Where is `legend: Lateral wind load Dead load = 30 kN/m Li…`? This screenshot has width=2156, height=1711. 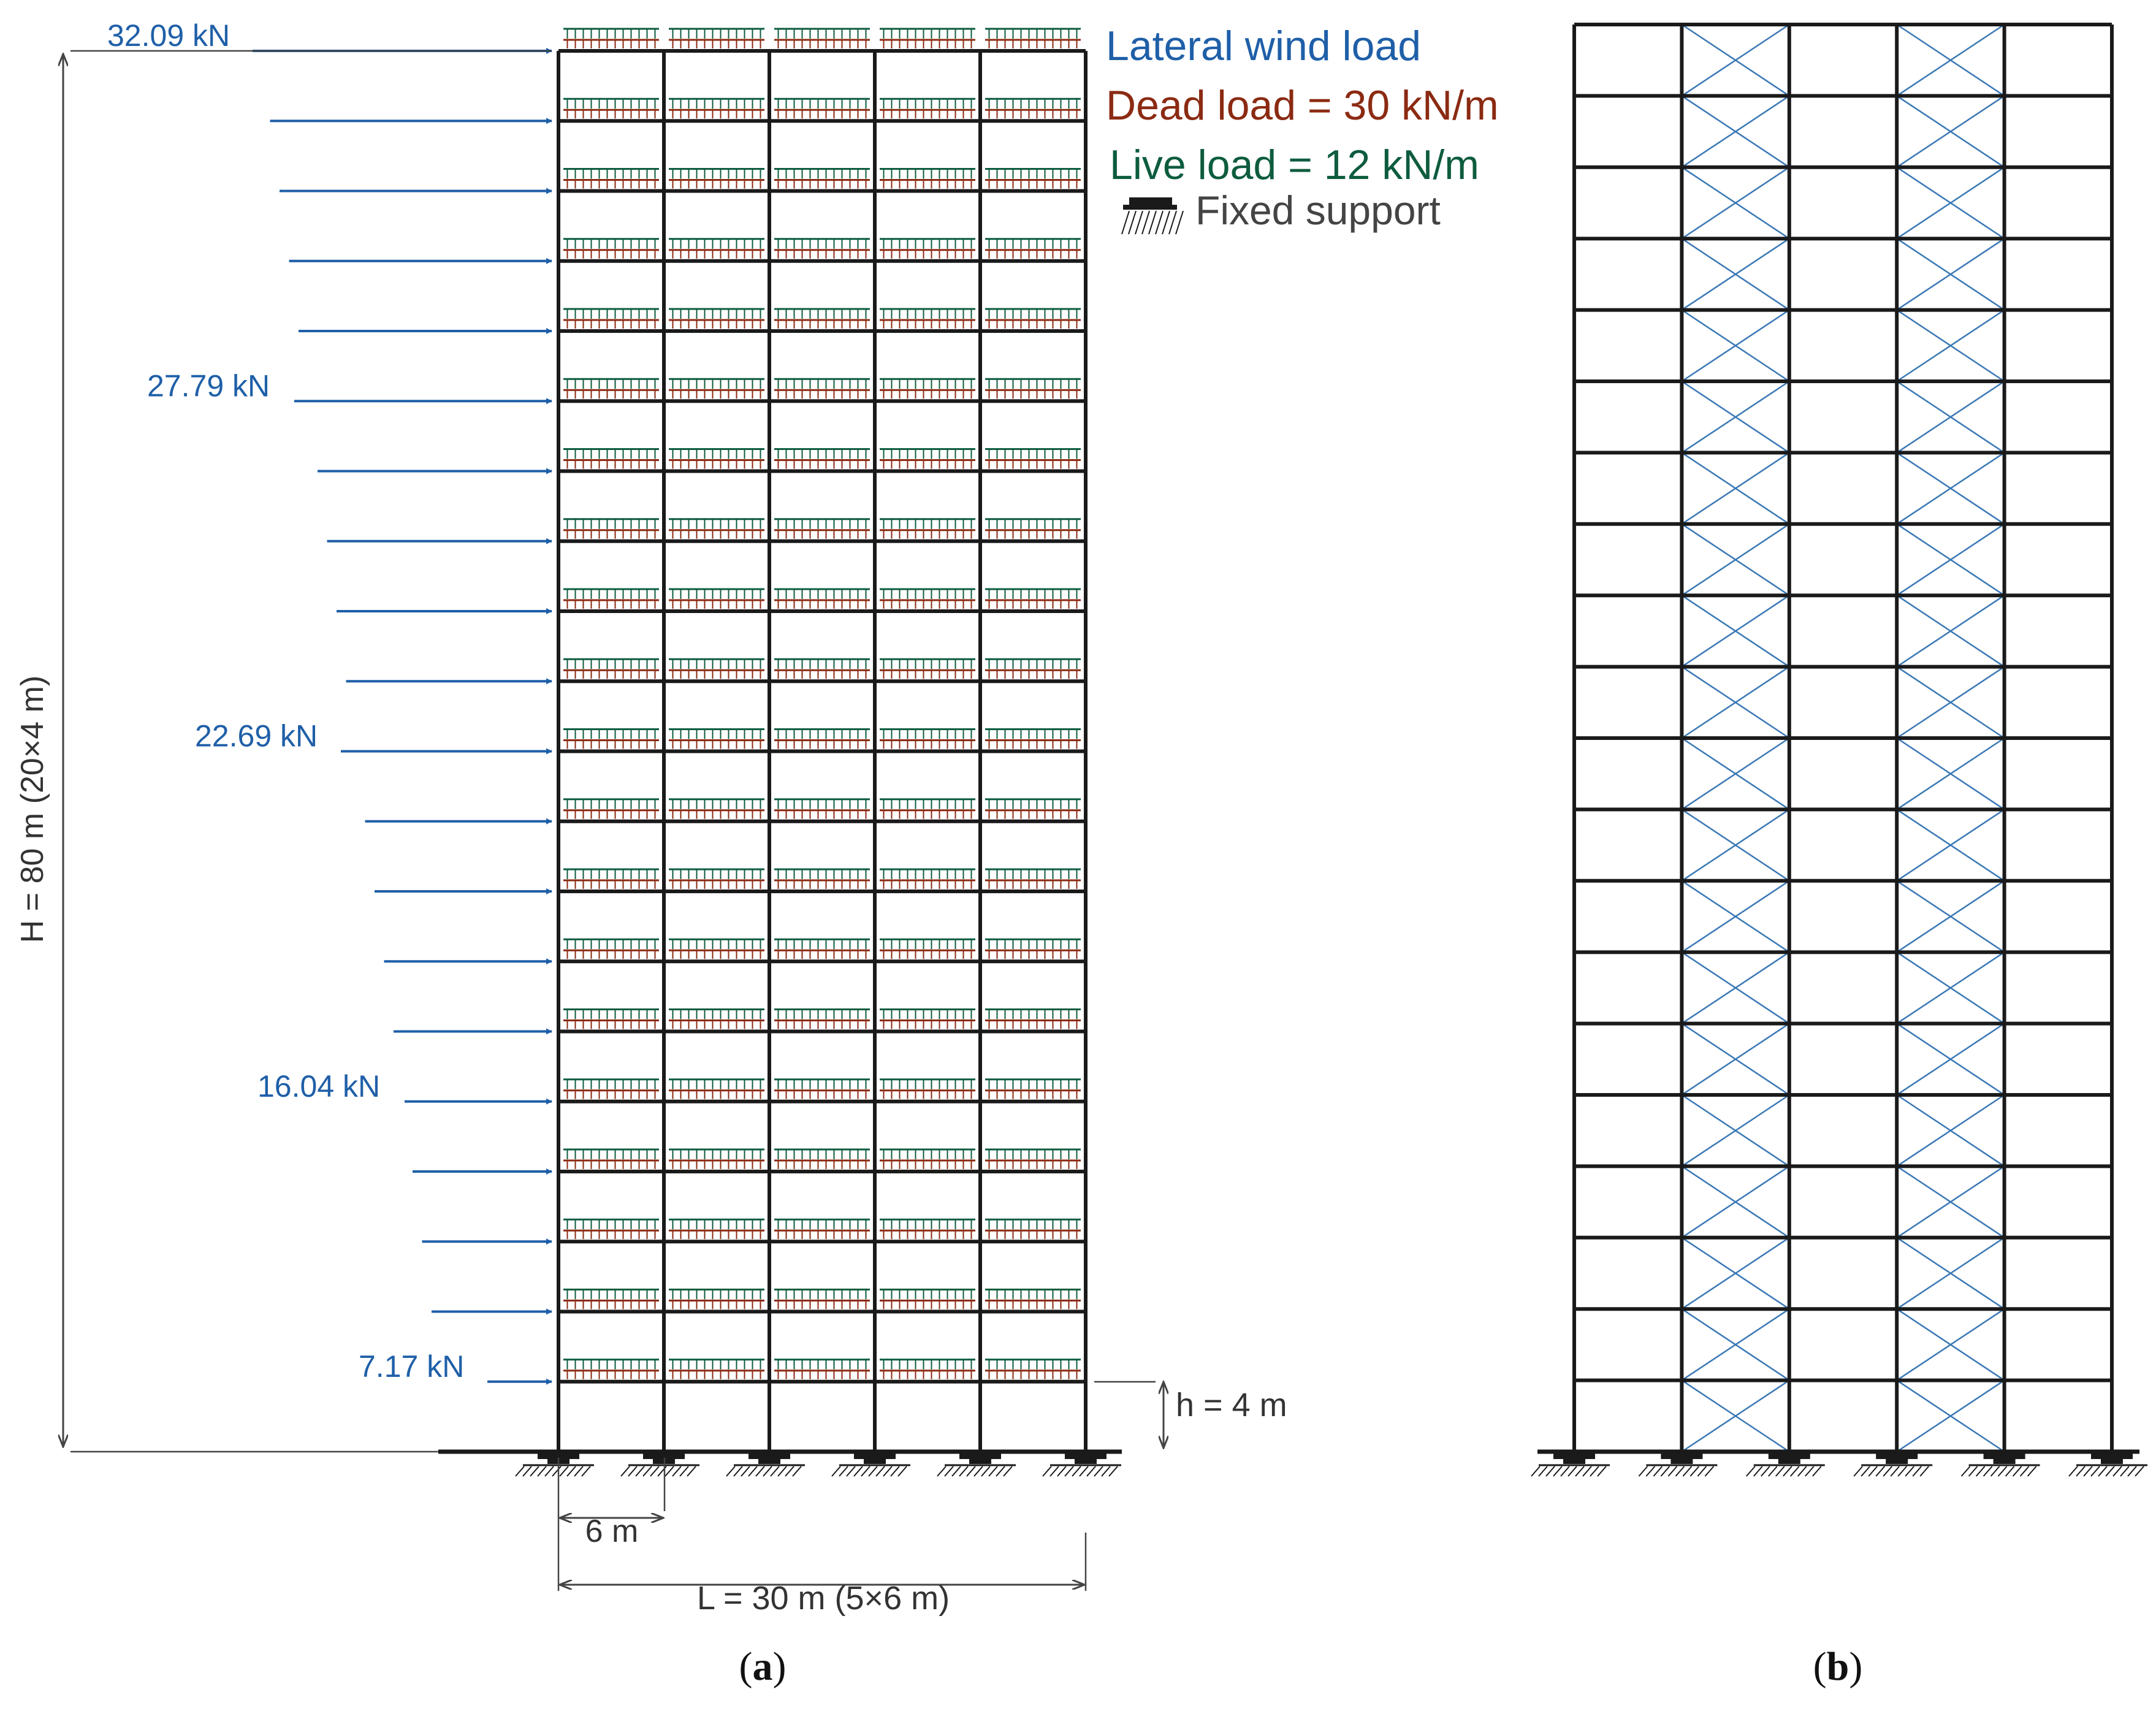
legend: Lateral wind load Dead load = 30 kN/m Li… is located at coordinates (1302, 129).